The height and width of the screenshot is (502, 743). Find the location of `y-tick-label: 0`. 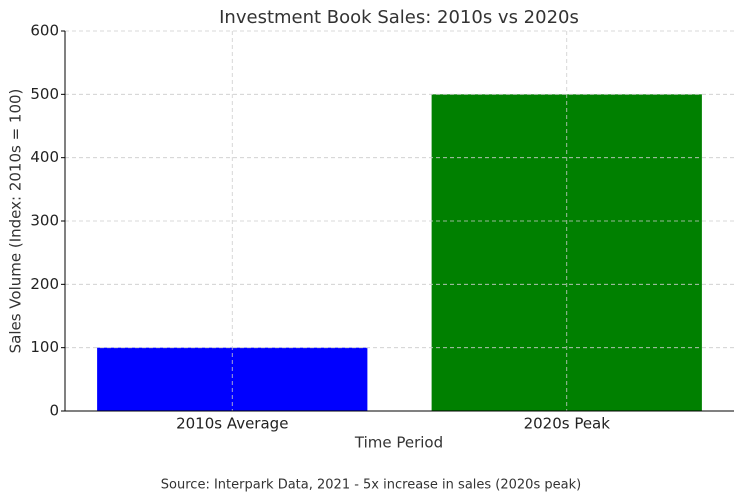

y-tick-label: 0 is located at coordinates (54, 411).